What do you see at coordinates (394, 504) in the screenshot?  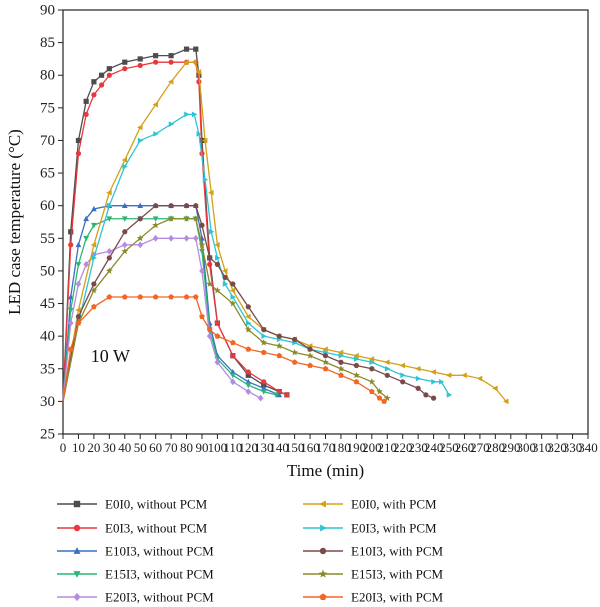 I see `legend-label: E0I0, with PCM` at bounding box center [394, 504].